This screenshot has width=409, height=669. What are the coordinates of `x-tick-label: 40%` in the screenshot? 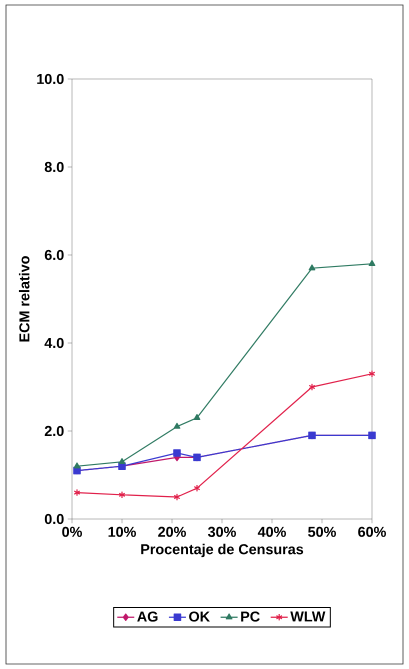 It's located at (272, 531).